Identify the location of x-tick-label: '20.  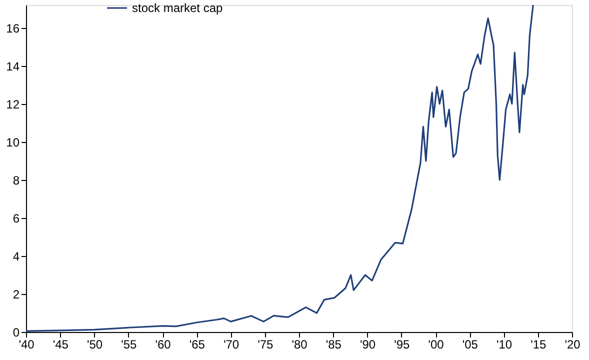
(572, 345).